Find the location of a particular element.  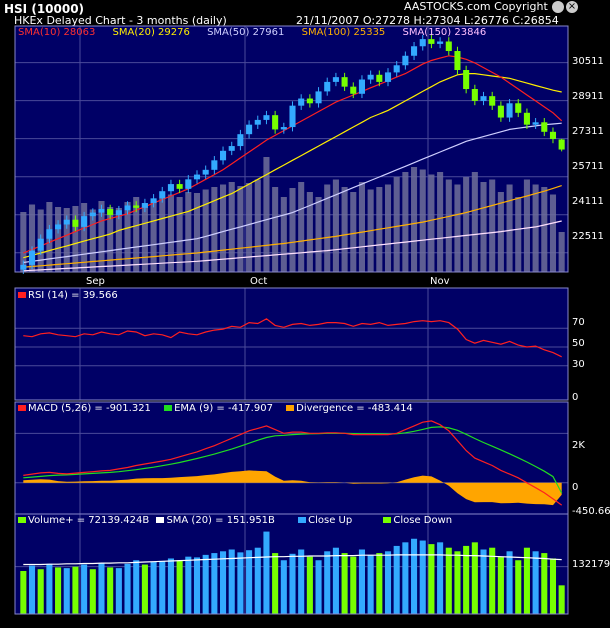

close-down-swatch is located at coordinates (387, 520).